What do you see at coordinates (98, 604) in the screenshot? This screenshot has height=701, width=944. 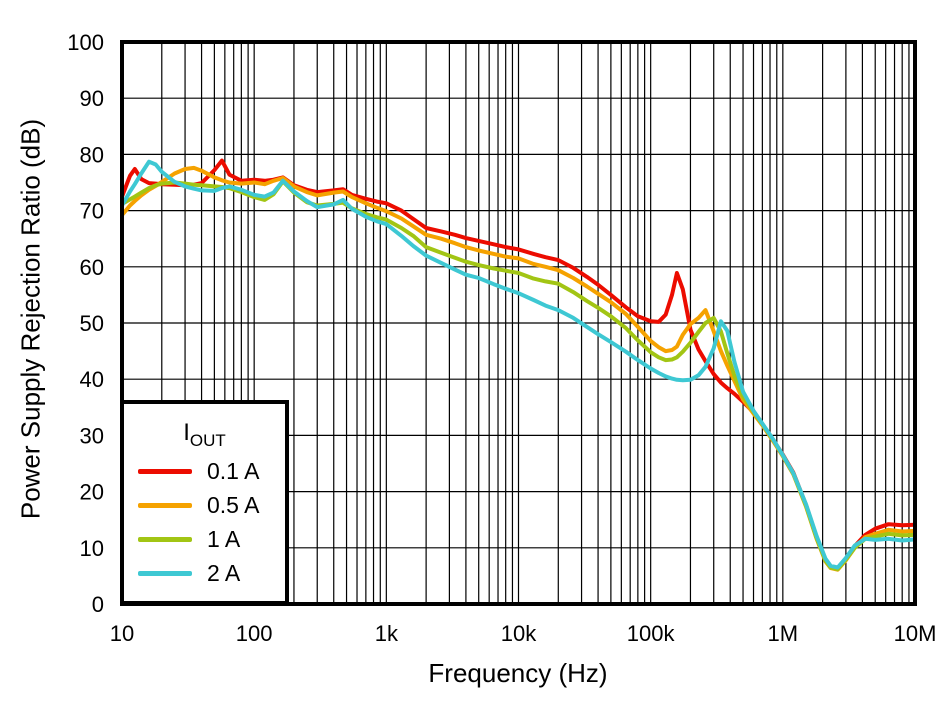 I see `y-tick-label: 0` at bounding box center [98, 604].